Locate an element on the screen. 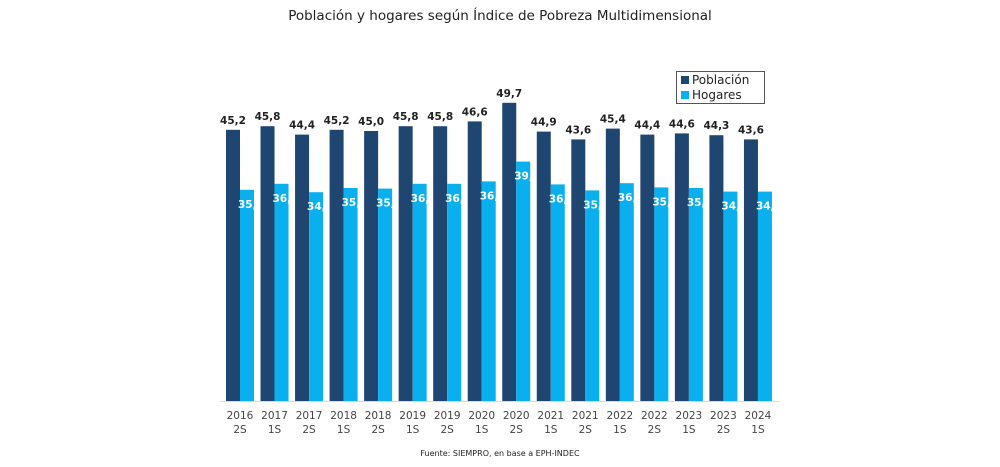 The width and height of the screenshot is (1000, 467). data-label-hogares: 39,9 is located at coordinates (527, 177).